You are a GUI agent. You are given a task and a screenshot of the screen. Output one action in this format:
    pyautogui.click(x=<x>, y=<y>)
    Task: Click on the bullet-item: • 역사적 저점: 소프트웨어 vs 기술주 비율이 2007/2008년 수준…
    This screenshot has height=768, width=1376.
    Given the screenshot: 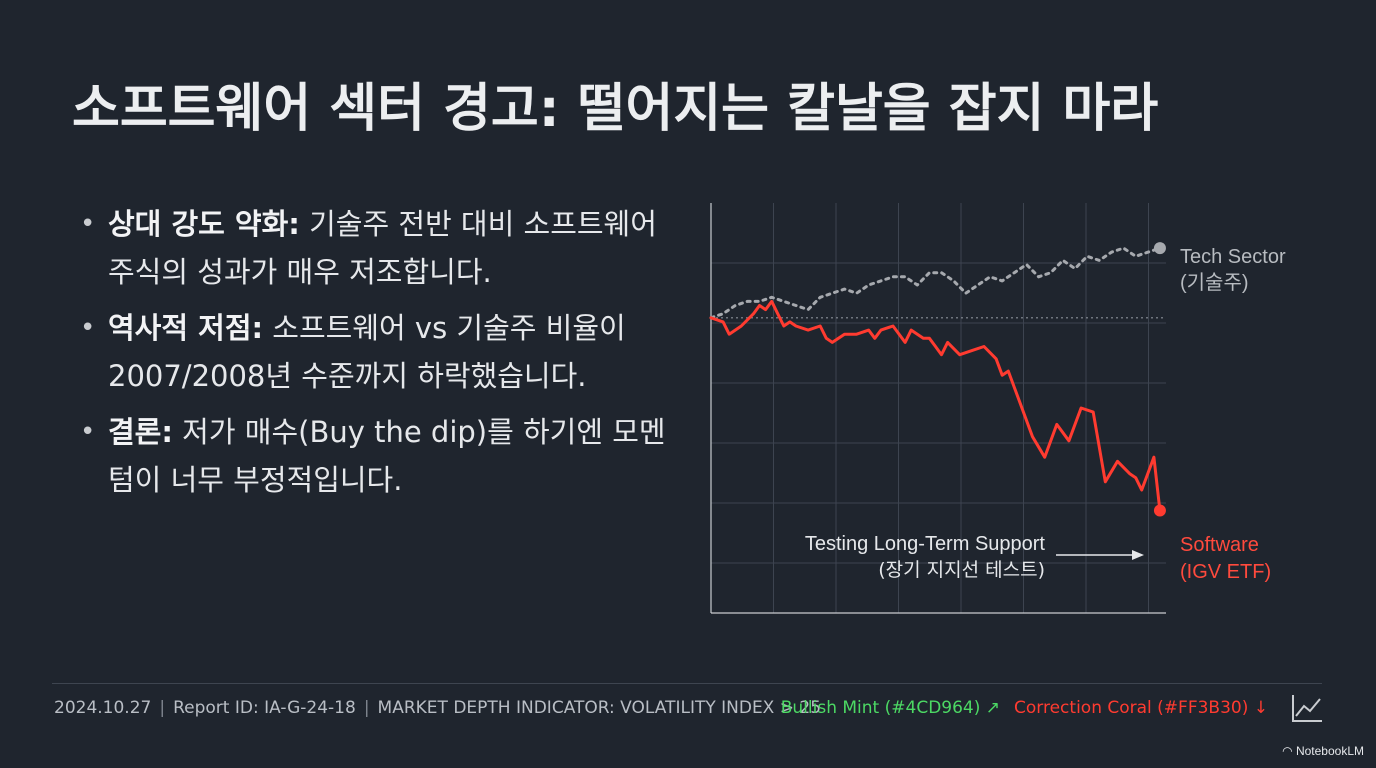 What is the action you would take?
    pyautogui.click(x=375, y=352)
    